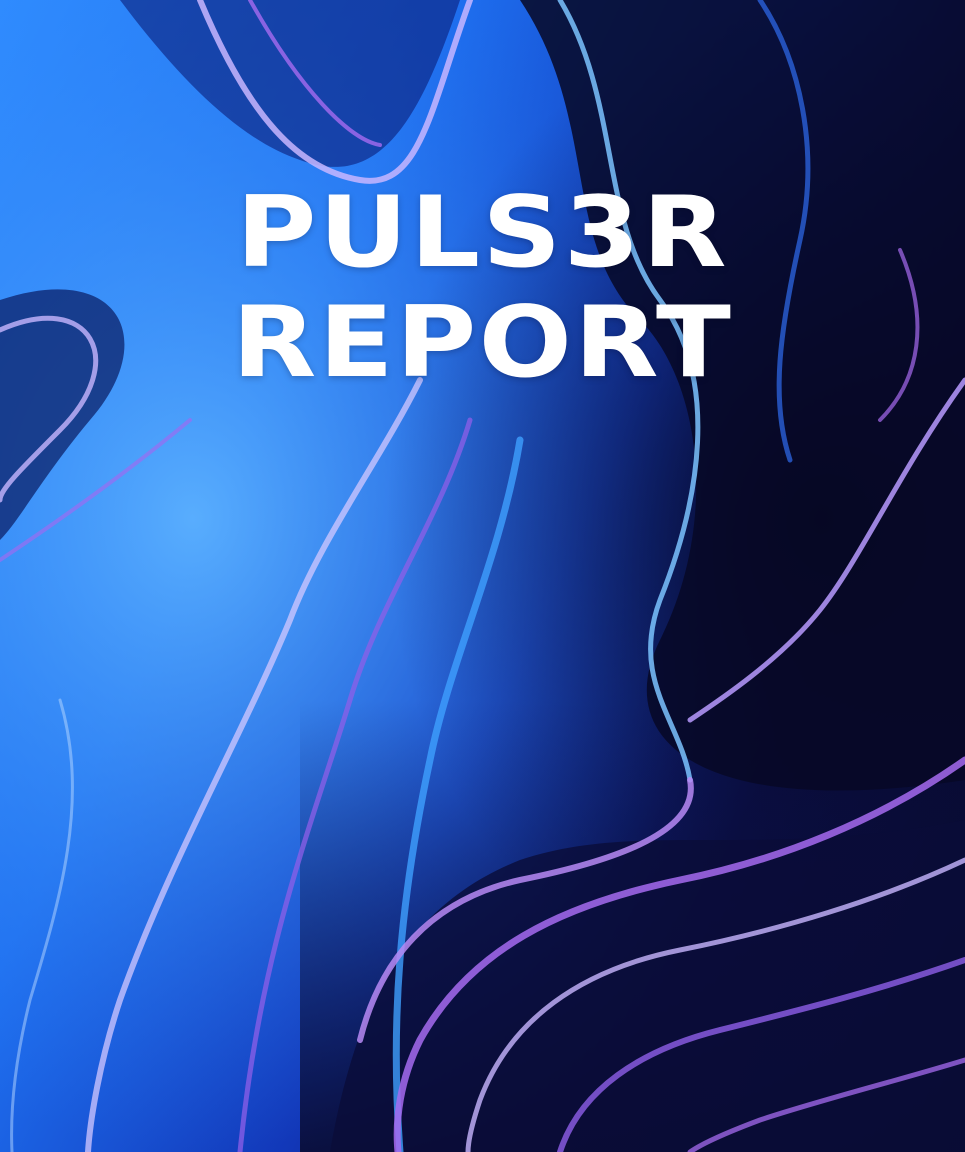 Image resolution: width=965 pixels, height=1152 pixels. Describe the element at coordinates (482, 343) in the screenshot. I see `title-line-2: REPORT` at that location.